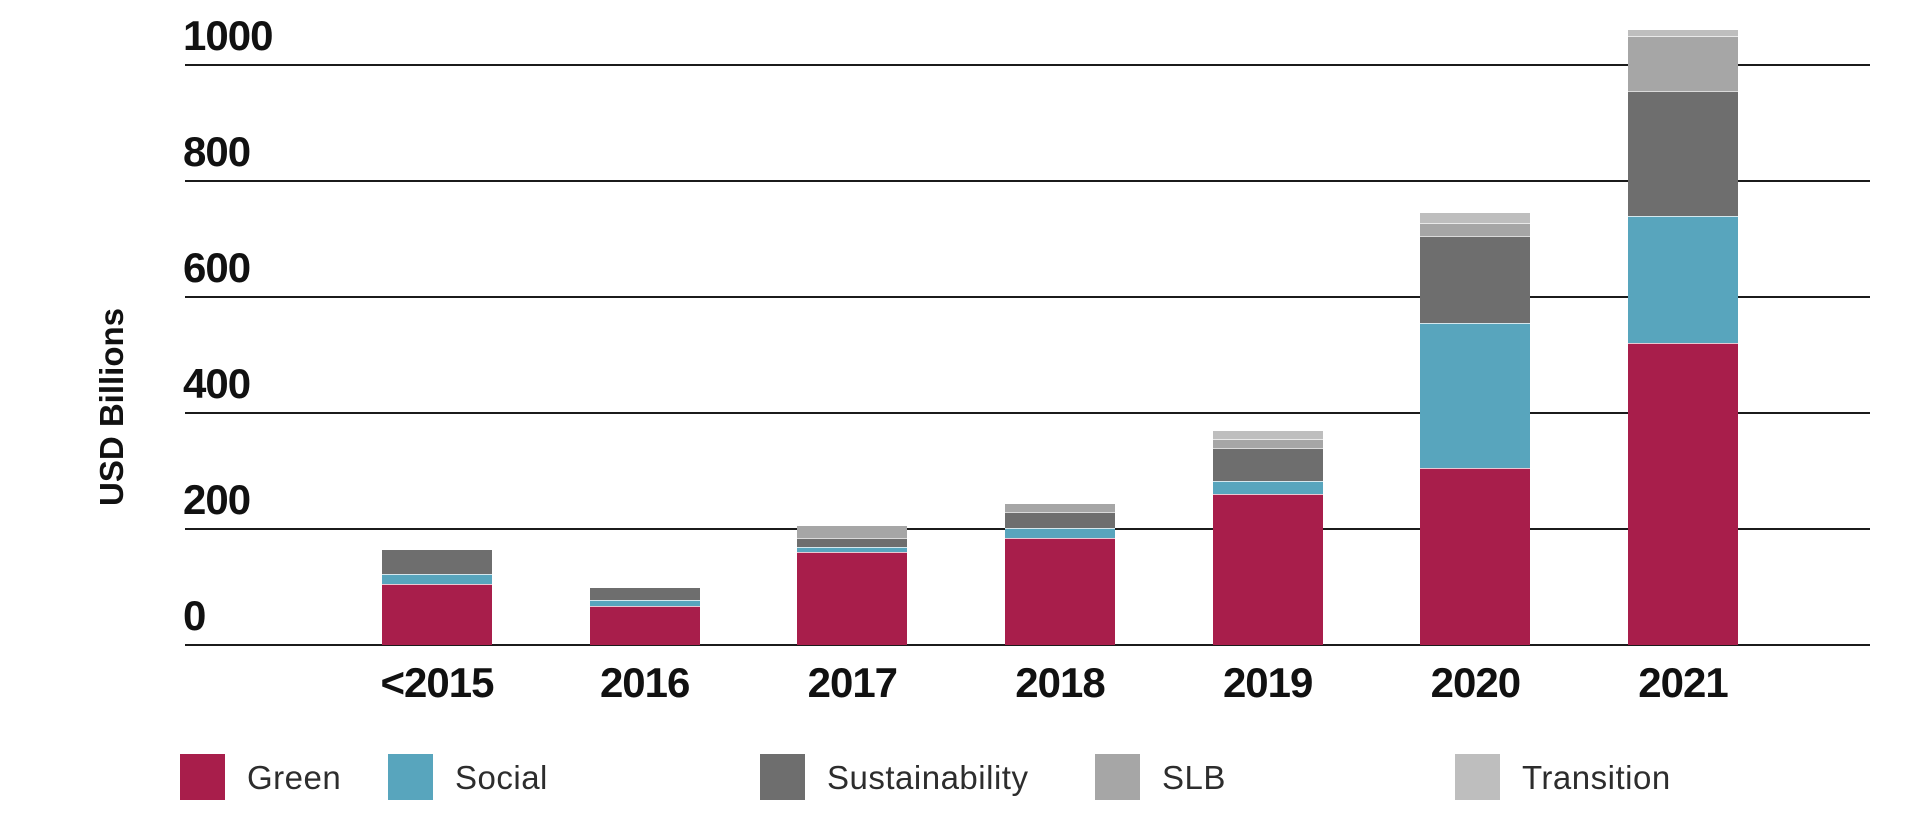 This screenshot has height=823, width=1920. I want to click on legend-label: Green, so click(294, 777).